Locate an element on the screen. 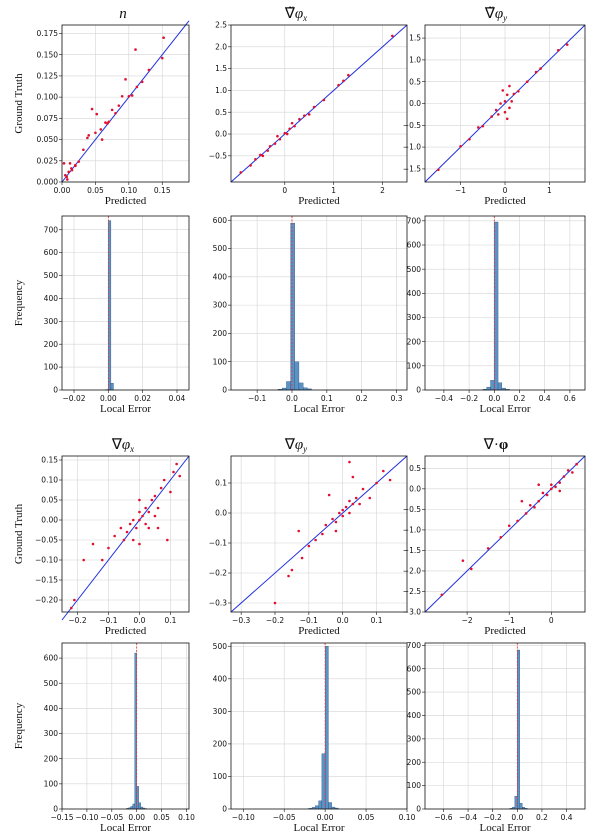 This screenshot has width=595, height=837. y-tick-label: 0.025 is located at coordinates (48, 160).